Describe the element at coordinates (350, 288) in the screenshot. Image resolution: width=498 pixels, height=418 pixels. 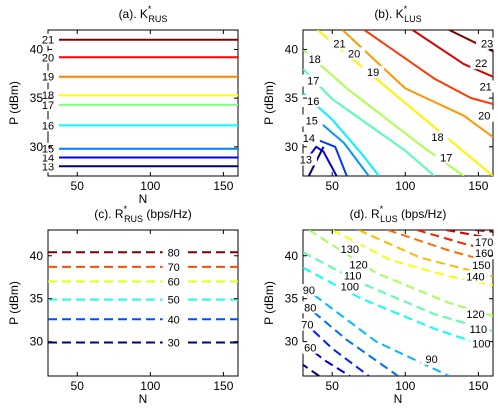
I see `panel-d-contour-label-100: 100` at that location.